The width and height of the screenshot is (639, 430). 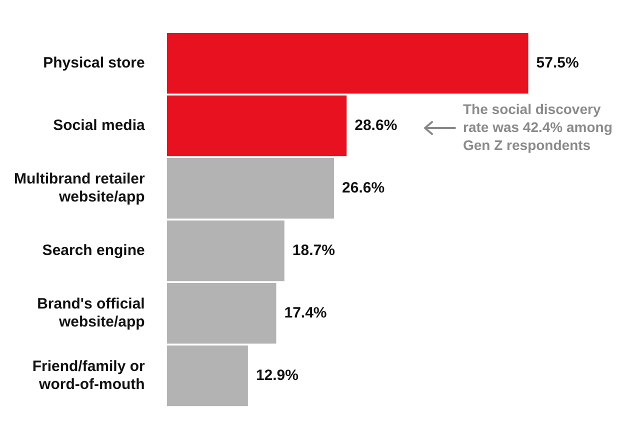 What do you see at coordinates (94, 63) in the screenshot?
I see `y-tick-label: Physical store` at bounding box center [94, 63].